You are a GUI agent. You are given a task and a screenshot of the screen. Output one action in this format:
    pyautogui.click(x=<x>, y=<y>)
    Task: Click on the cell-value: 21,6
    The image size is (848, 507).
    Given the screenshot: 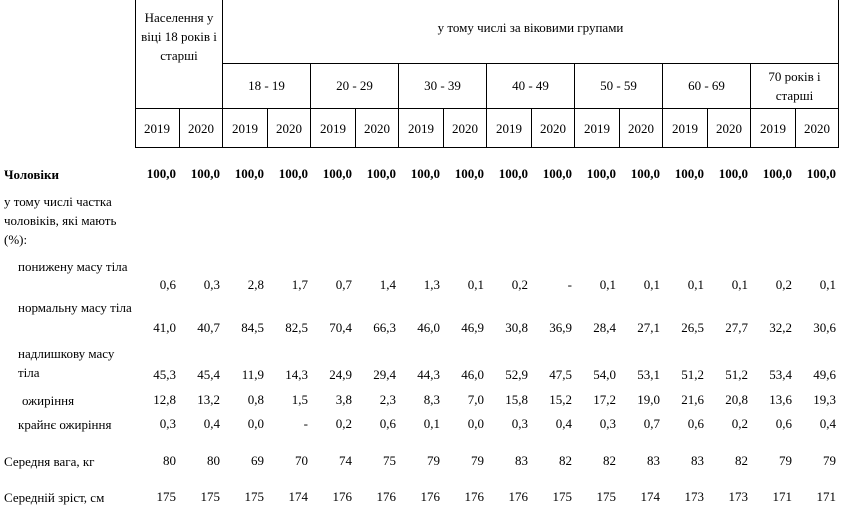 What is the action you would take?
    pyautogui.click(x=692, y=399)
    